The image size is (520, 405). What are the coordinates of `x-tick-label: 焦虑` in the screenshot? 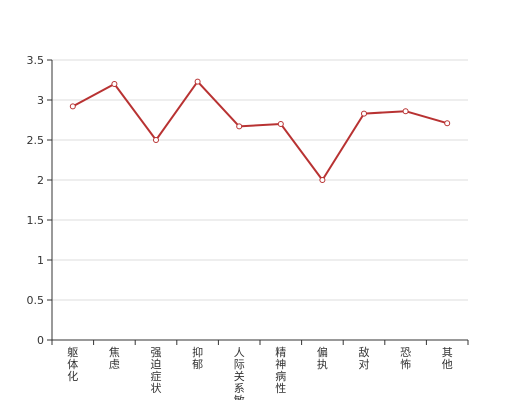 It's located at (114, 358).